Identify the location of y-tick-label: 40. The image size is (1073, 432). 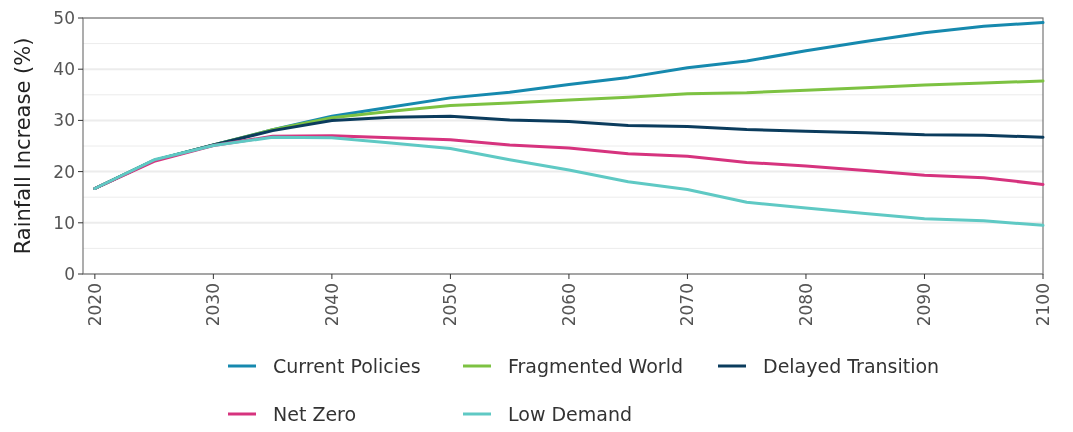
(64, 69).